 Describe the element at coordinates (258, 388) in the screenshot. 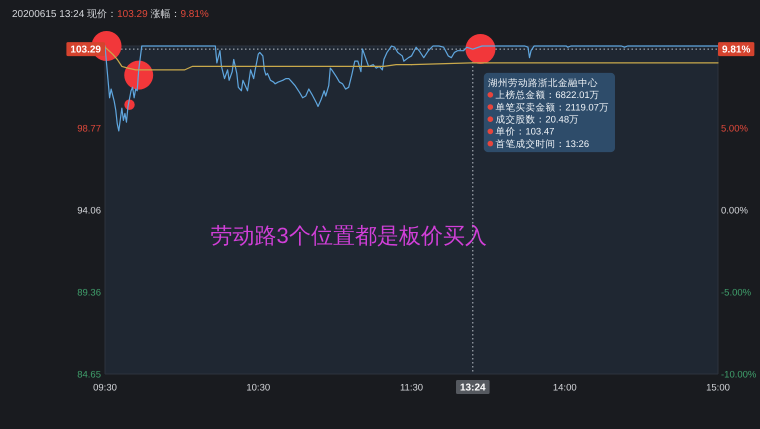

I see `x-tick-label: 10:30` at that location.